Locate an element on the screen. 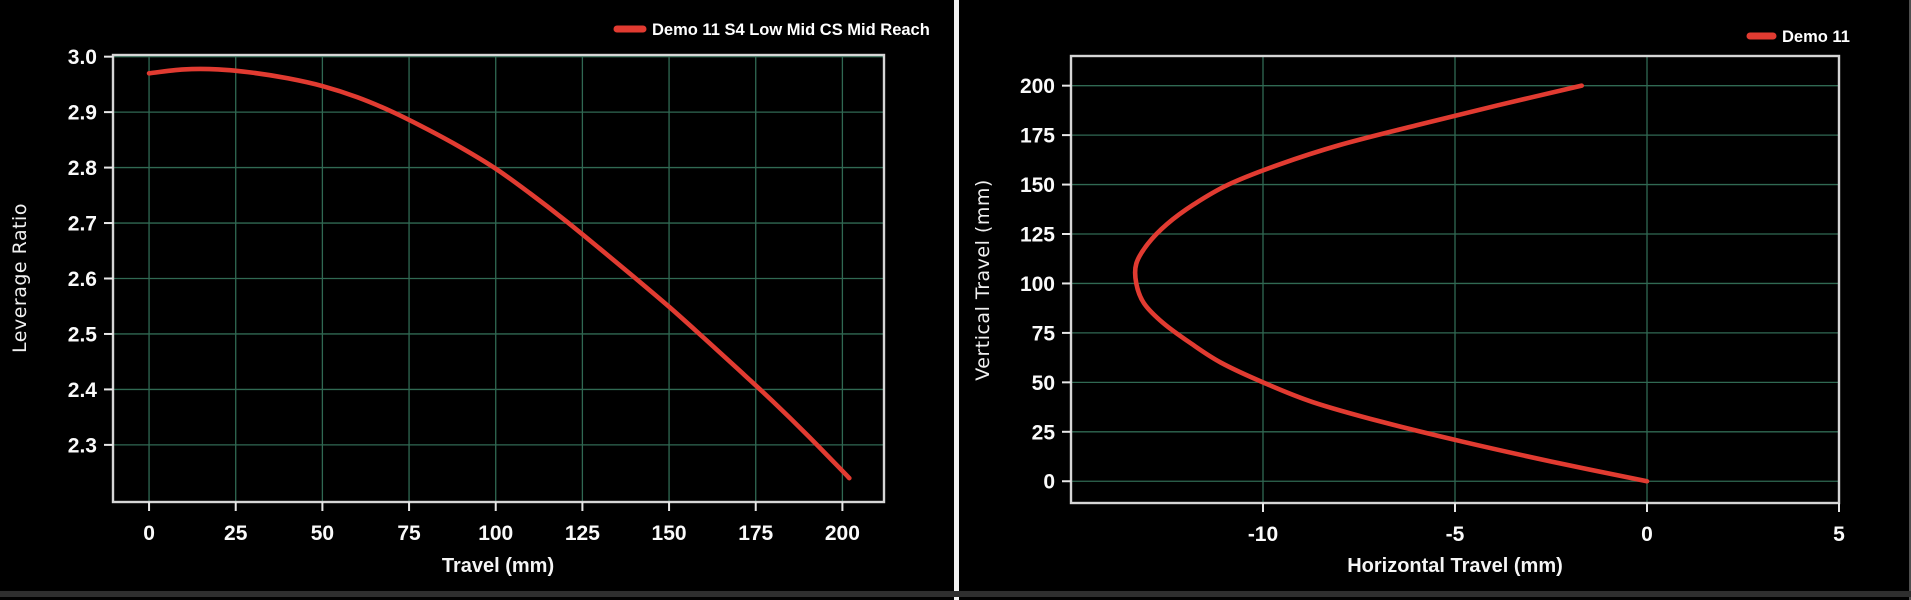  x-tick-label: 75 is located at coordinates (409, 533).